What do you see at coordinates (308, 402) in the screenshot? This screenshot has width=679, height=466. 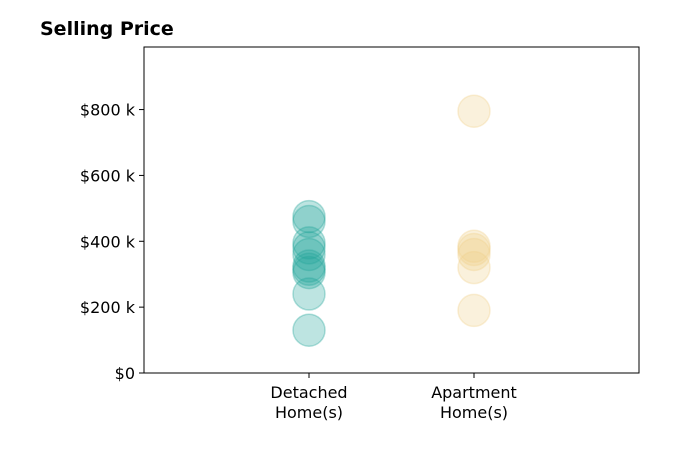 I see `x-tick-label-0: Detached Home(s)` at bounding box center [308, 402].